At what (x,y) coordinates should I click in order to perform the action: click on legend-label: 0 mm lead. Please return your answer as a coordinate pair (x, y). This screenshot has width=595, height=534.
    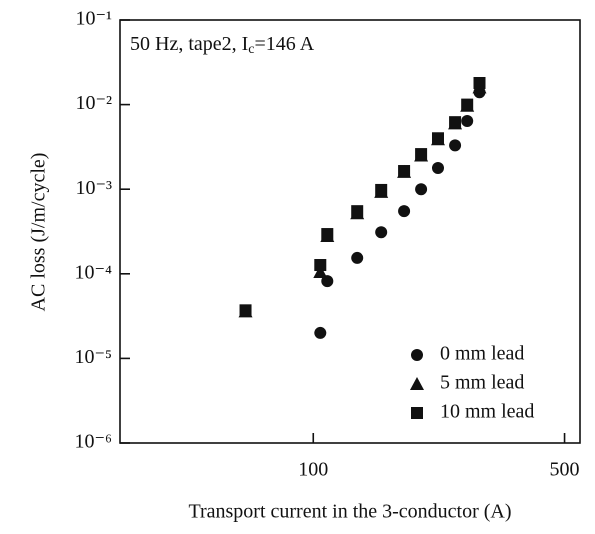
    Looking at the image, I should click on (482, 354).